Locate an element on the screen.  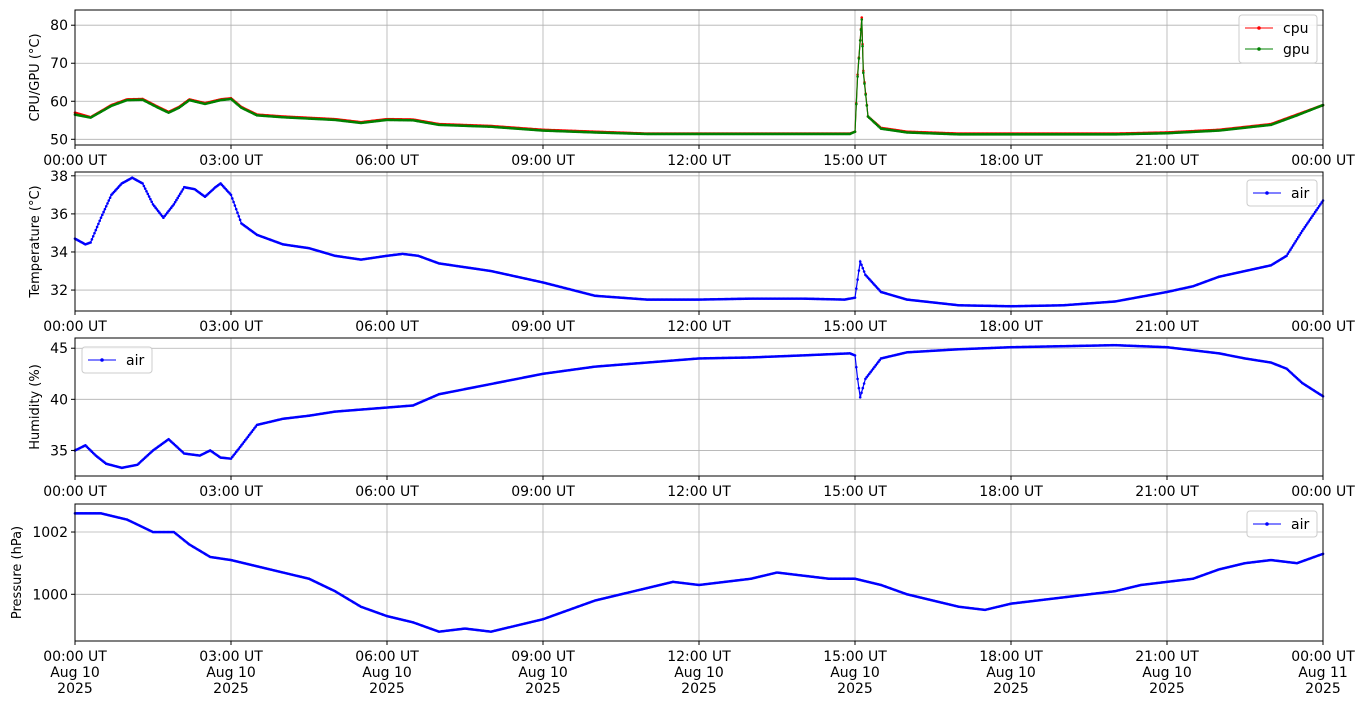
y-tick-label: 50 is located at coordinates (59, 140).